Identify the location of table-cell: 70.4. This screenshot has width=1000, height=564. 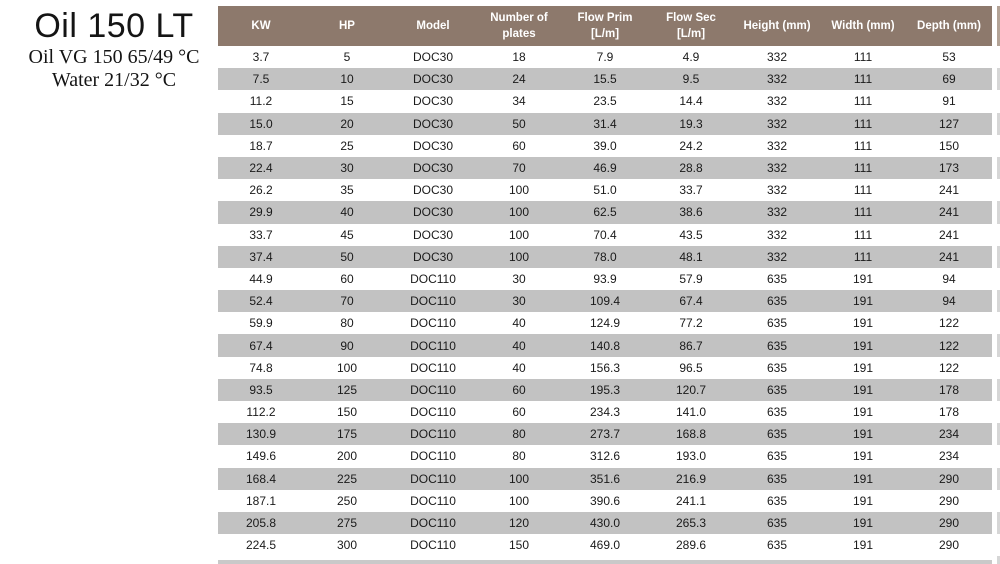
(605, 234).